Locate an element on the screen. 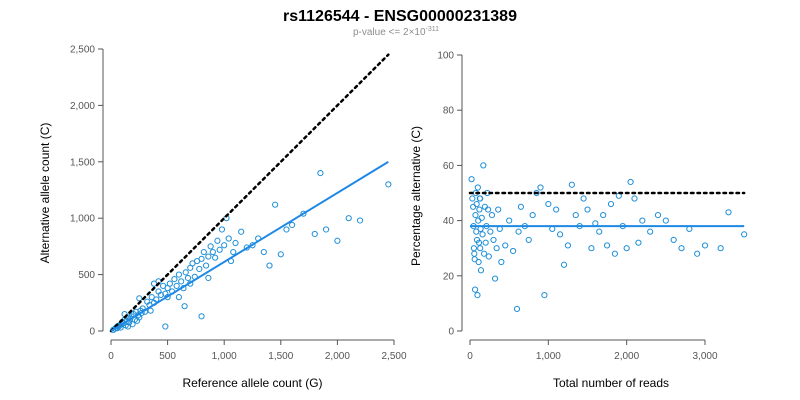 Image resolution: width=800 pixels, height=400 pixels. x-tick-label: 2,500 is located at coordinates (393, 356).